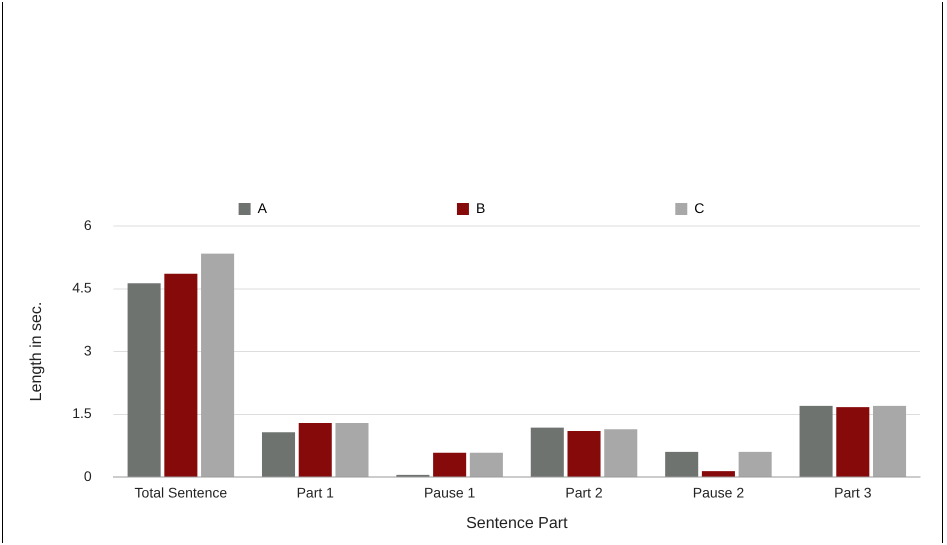 This screenshot has height=545, width=947. I want to click on x-axis-title: Sentence Part, so click(517, 523).